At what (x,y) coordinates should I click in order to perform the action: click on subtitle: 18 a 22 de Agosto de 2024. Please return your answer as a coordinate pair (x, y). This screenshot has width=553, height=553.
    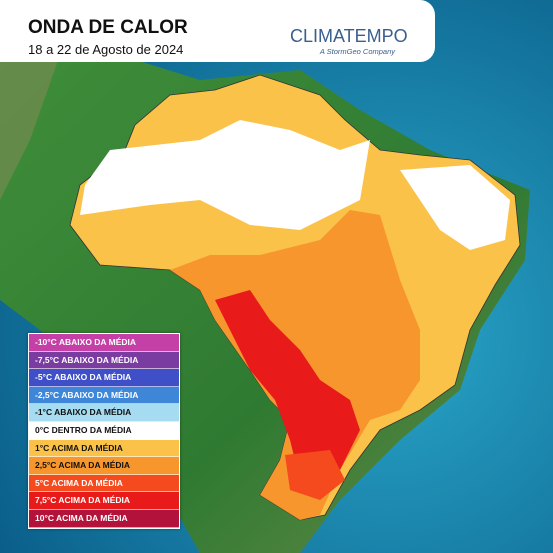
    Looking at the image, I should click on (105, 49).